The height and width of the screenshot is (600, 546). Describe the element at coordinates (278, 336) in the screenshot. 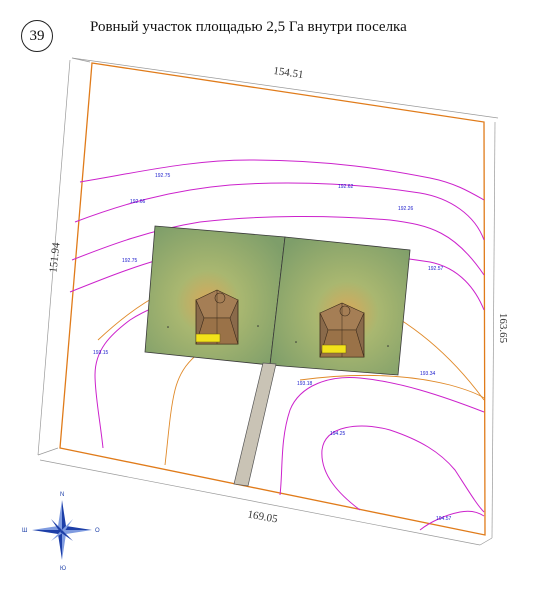

I see `lot-markers` at that location.